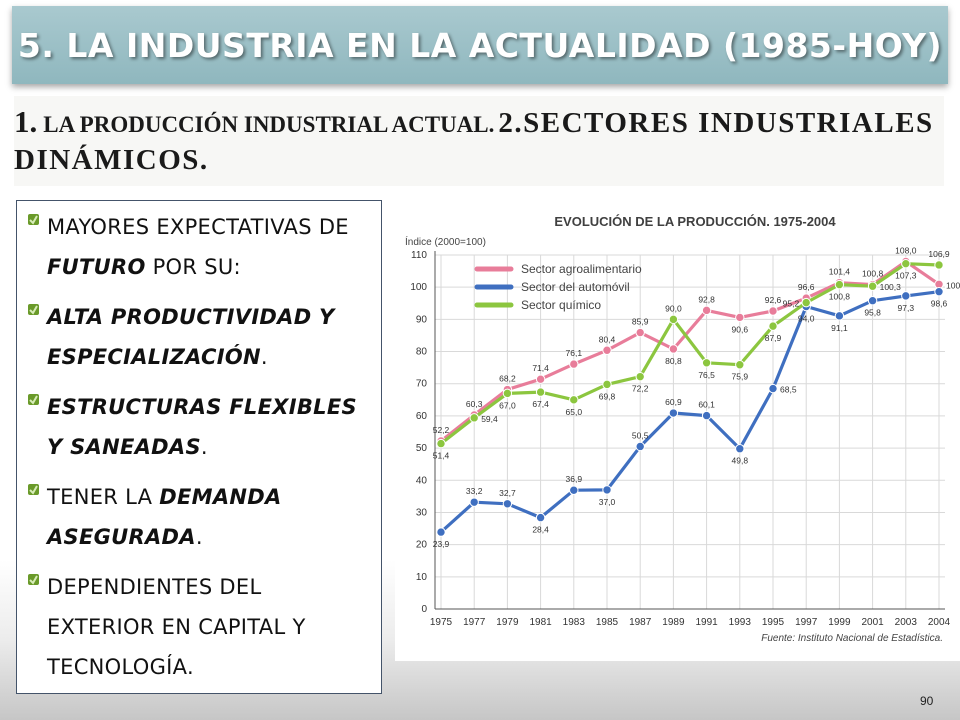 This screenshot has height=720, width=960. What do you see at coordinates (706, 405) in the screenshot?
I see `data-label: 60,1` at bounding box center [706, 405].